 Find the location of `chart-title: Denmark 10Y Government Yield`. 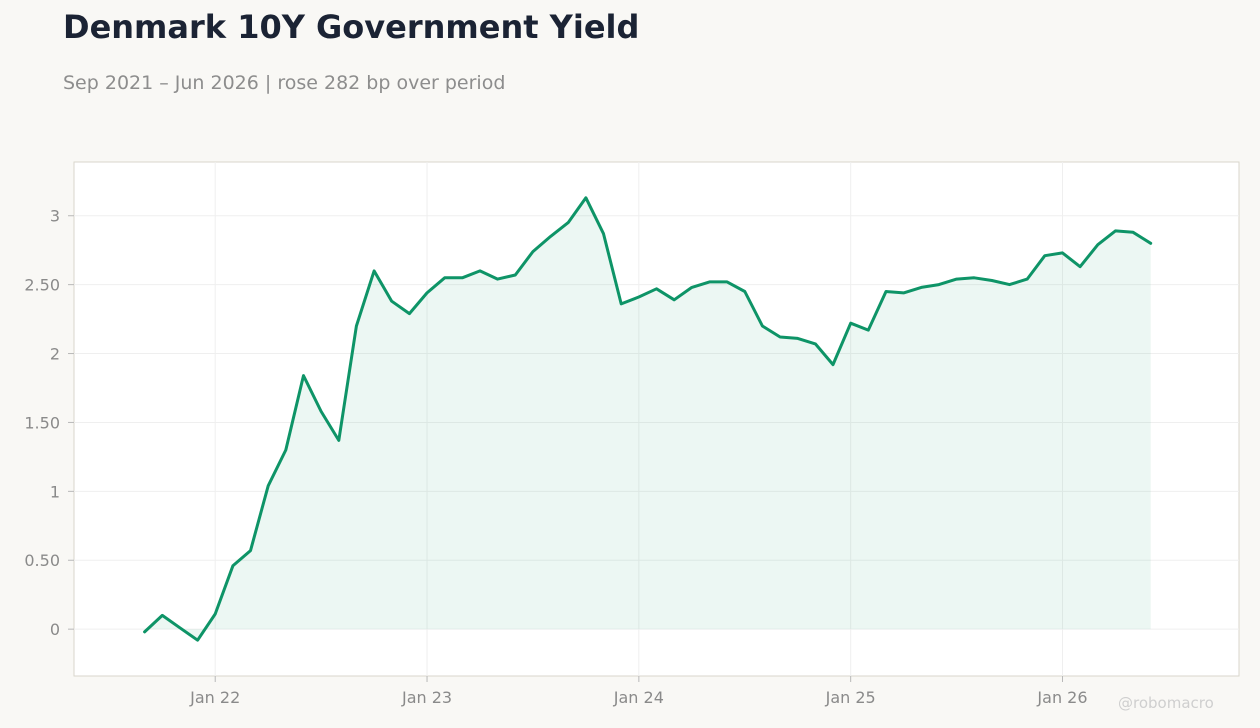

chart-title: Denmark 10Y Government Yield is located at coordinates (351, 27).